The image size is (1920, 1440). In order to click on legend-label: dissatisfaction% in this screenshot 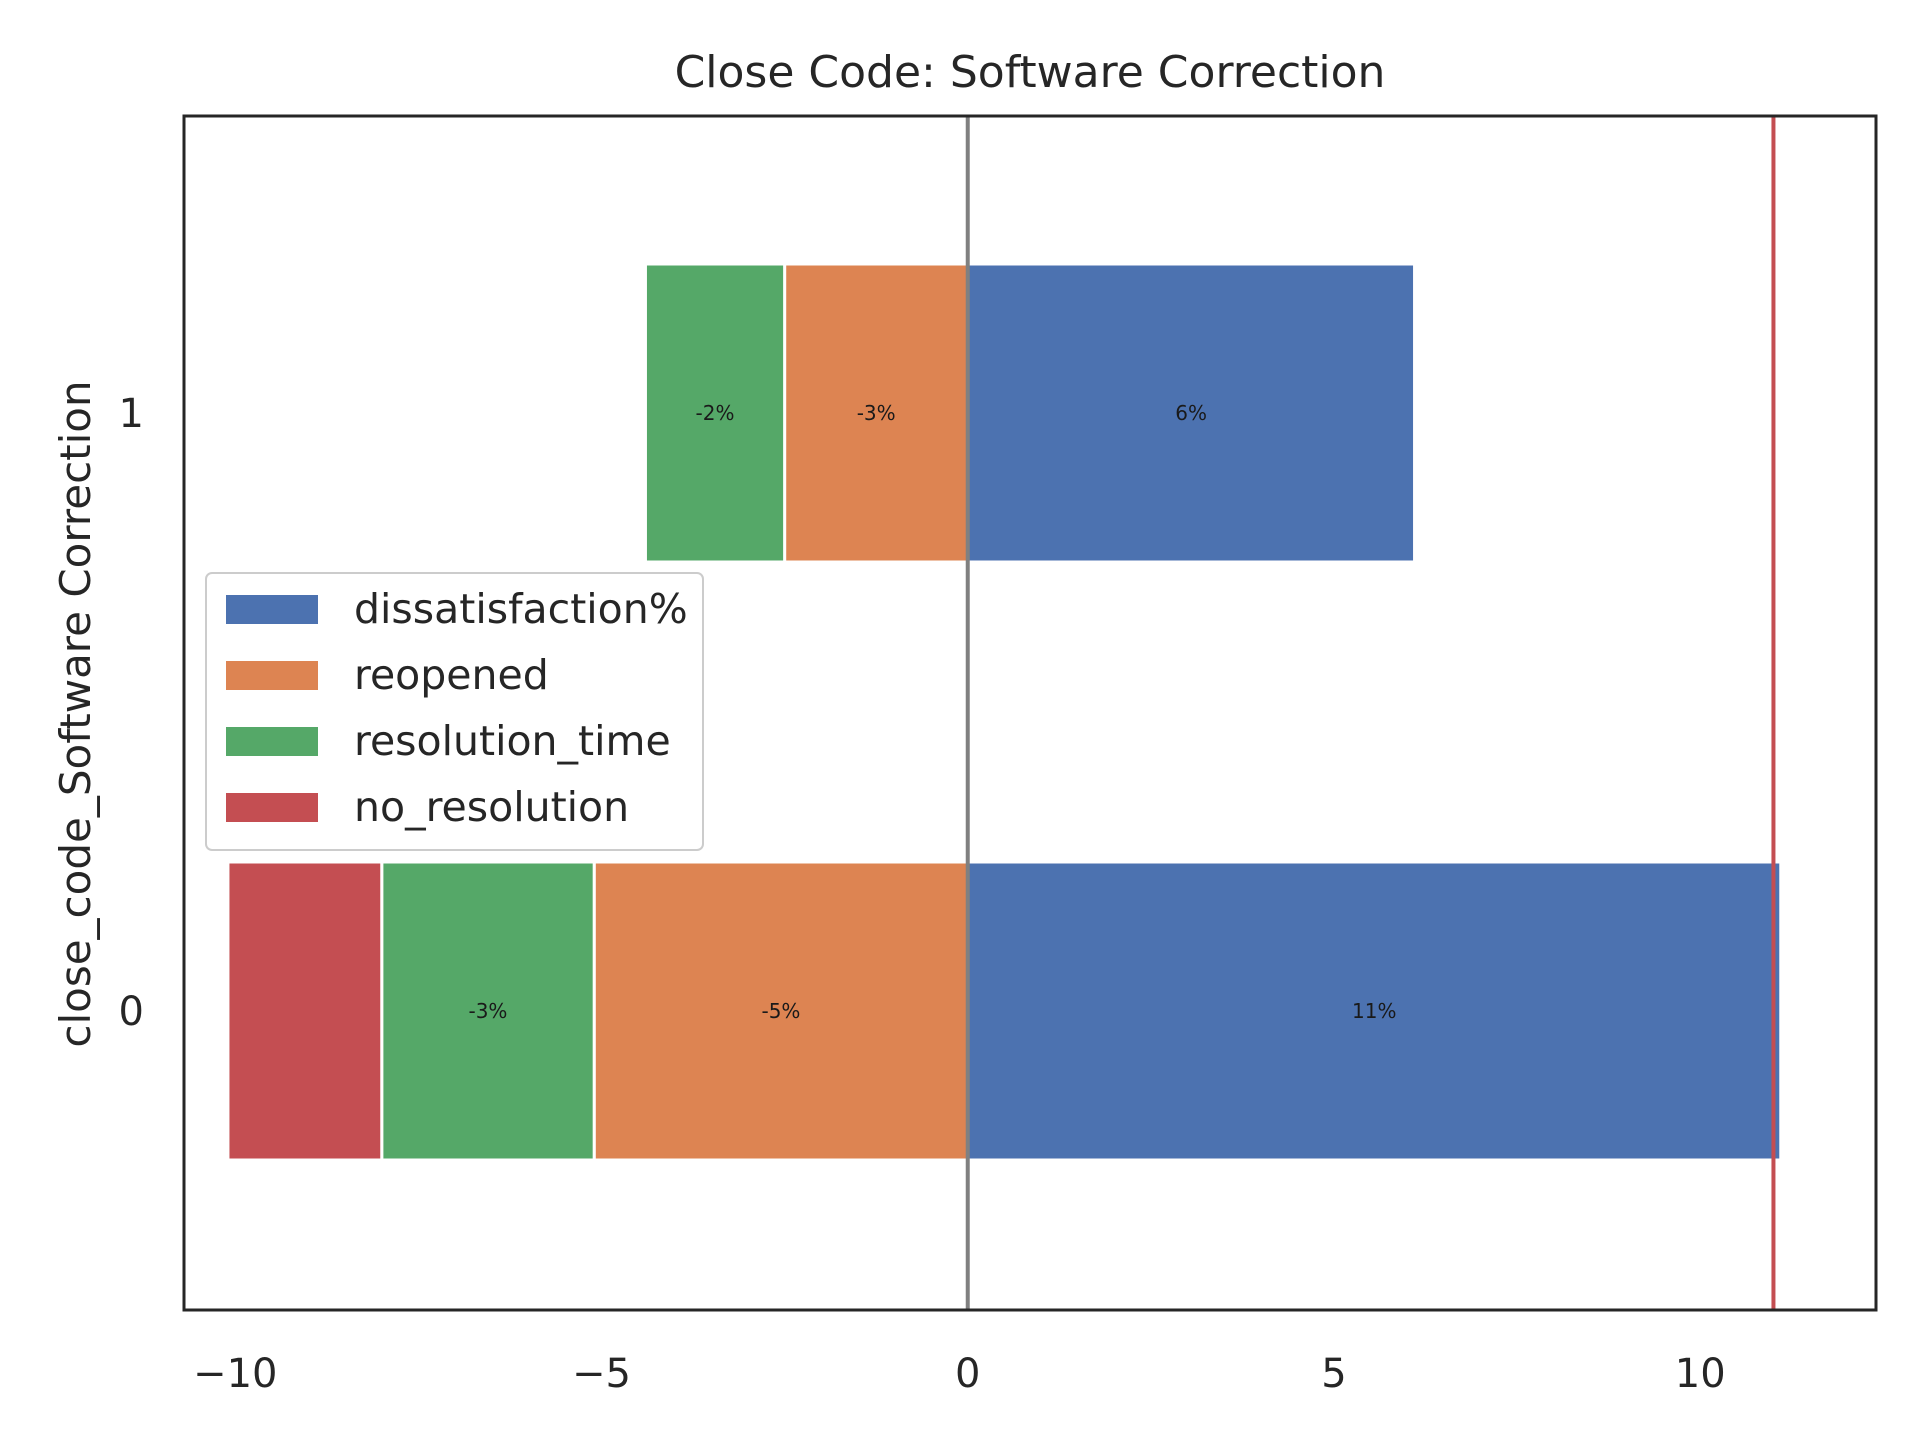, I will do `click(521, 609)`.